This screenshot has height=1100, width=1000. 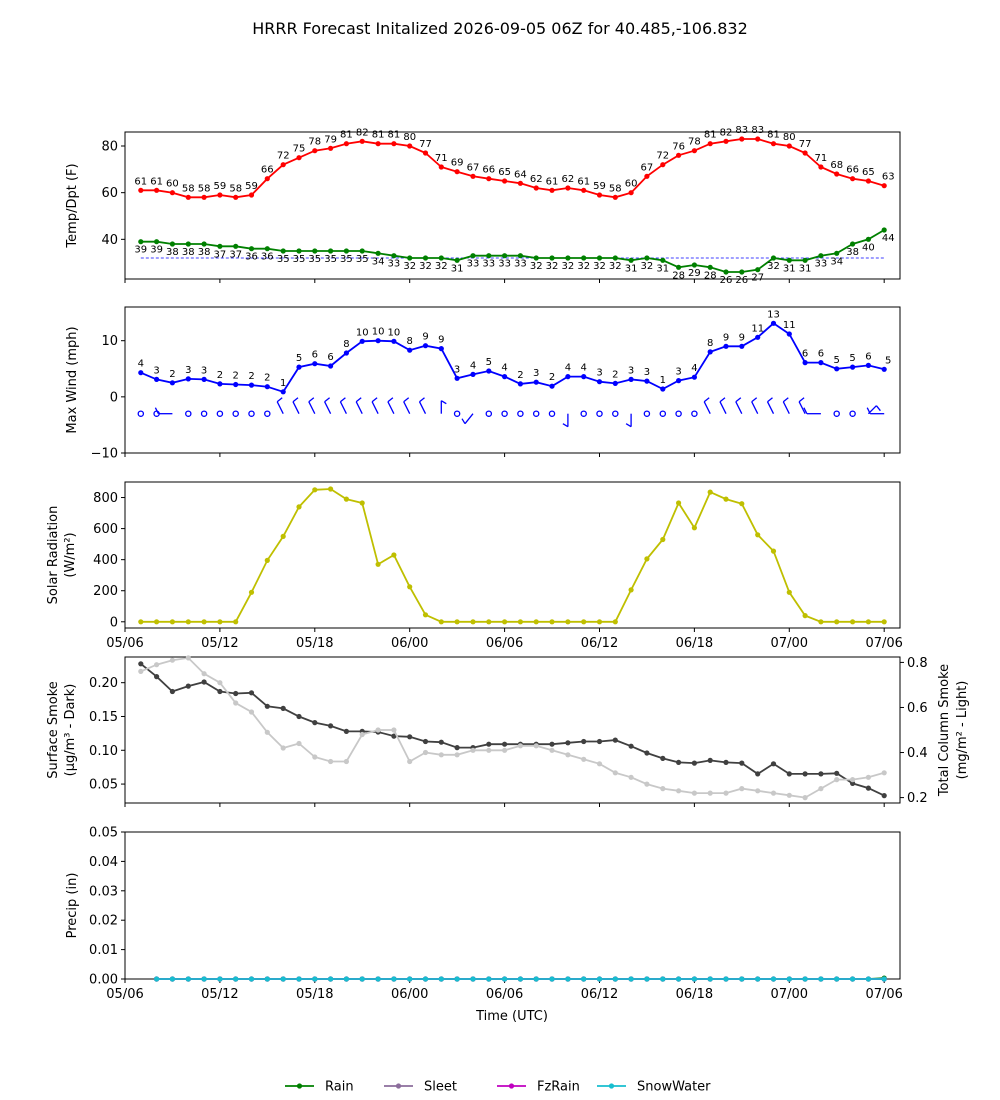 I want to click on x-tick-label: 06/00, so click(x=409, y=994).